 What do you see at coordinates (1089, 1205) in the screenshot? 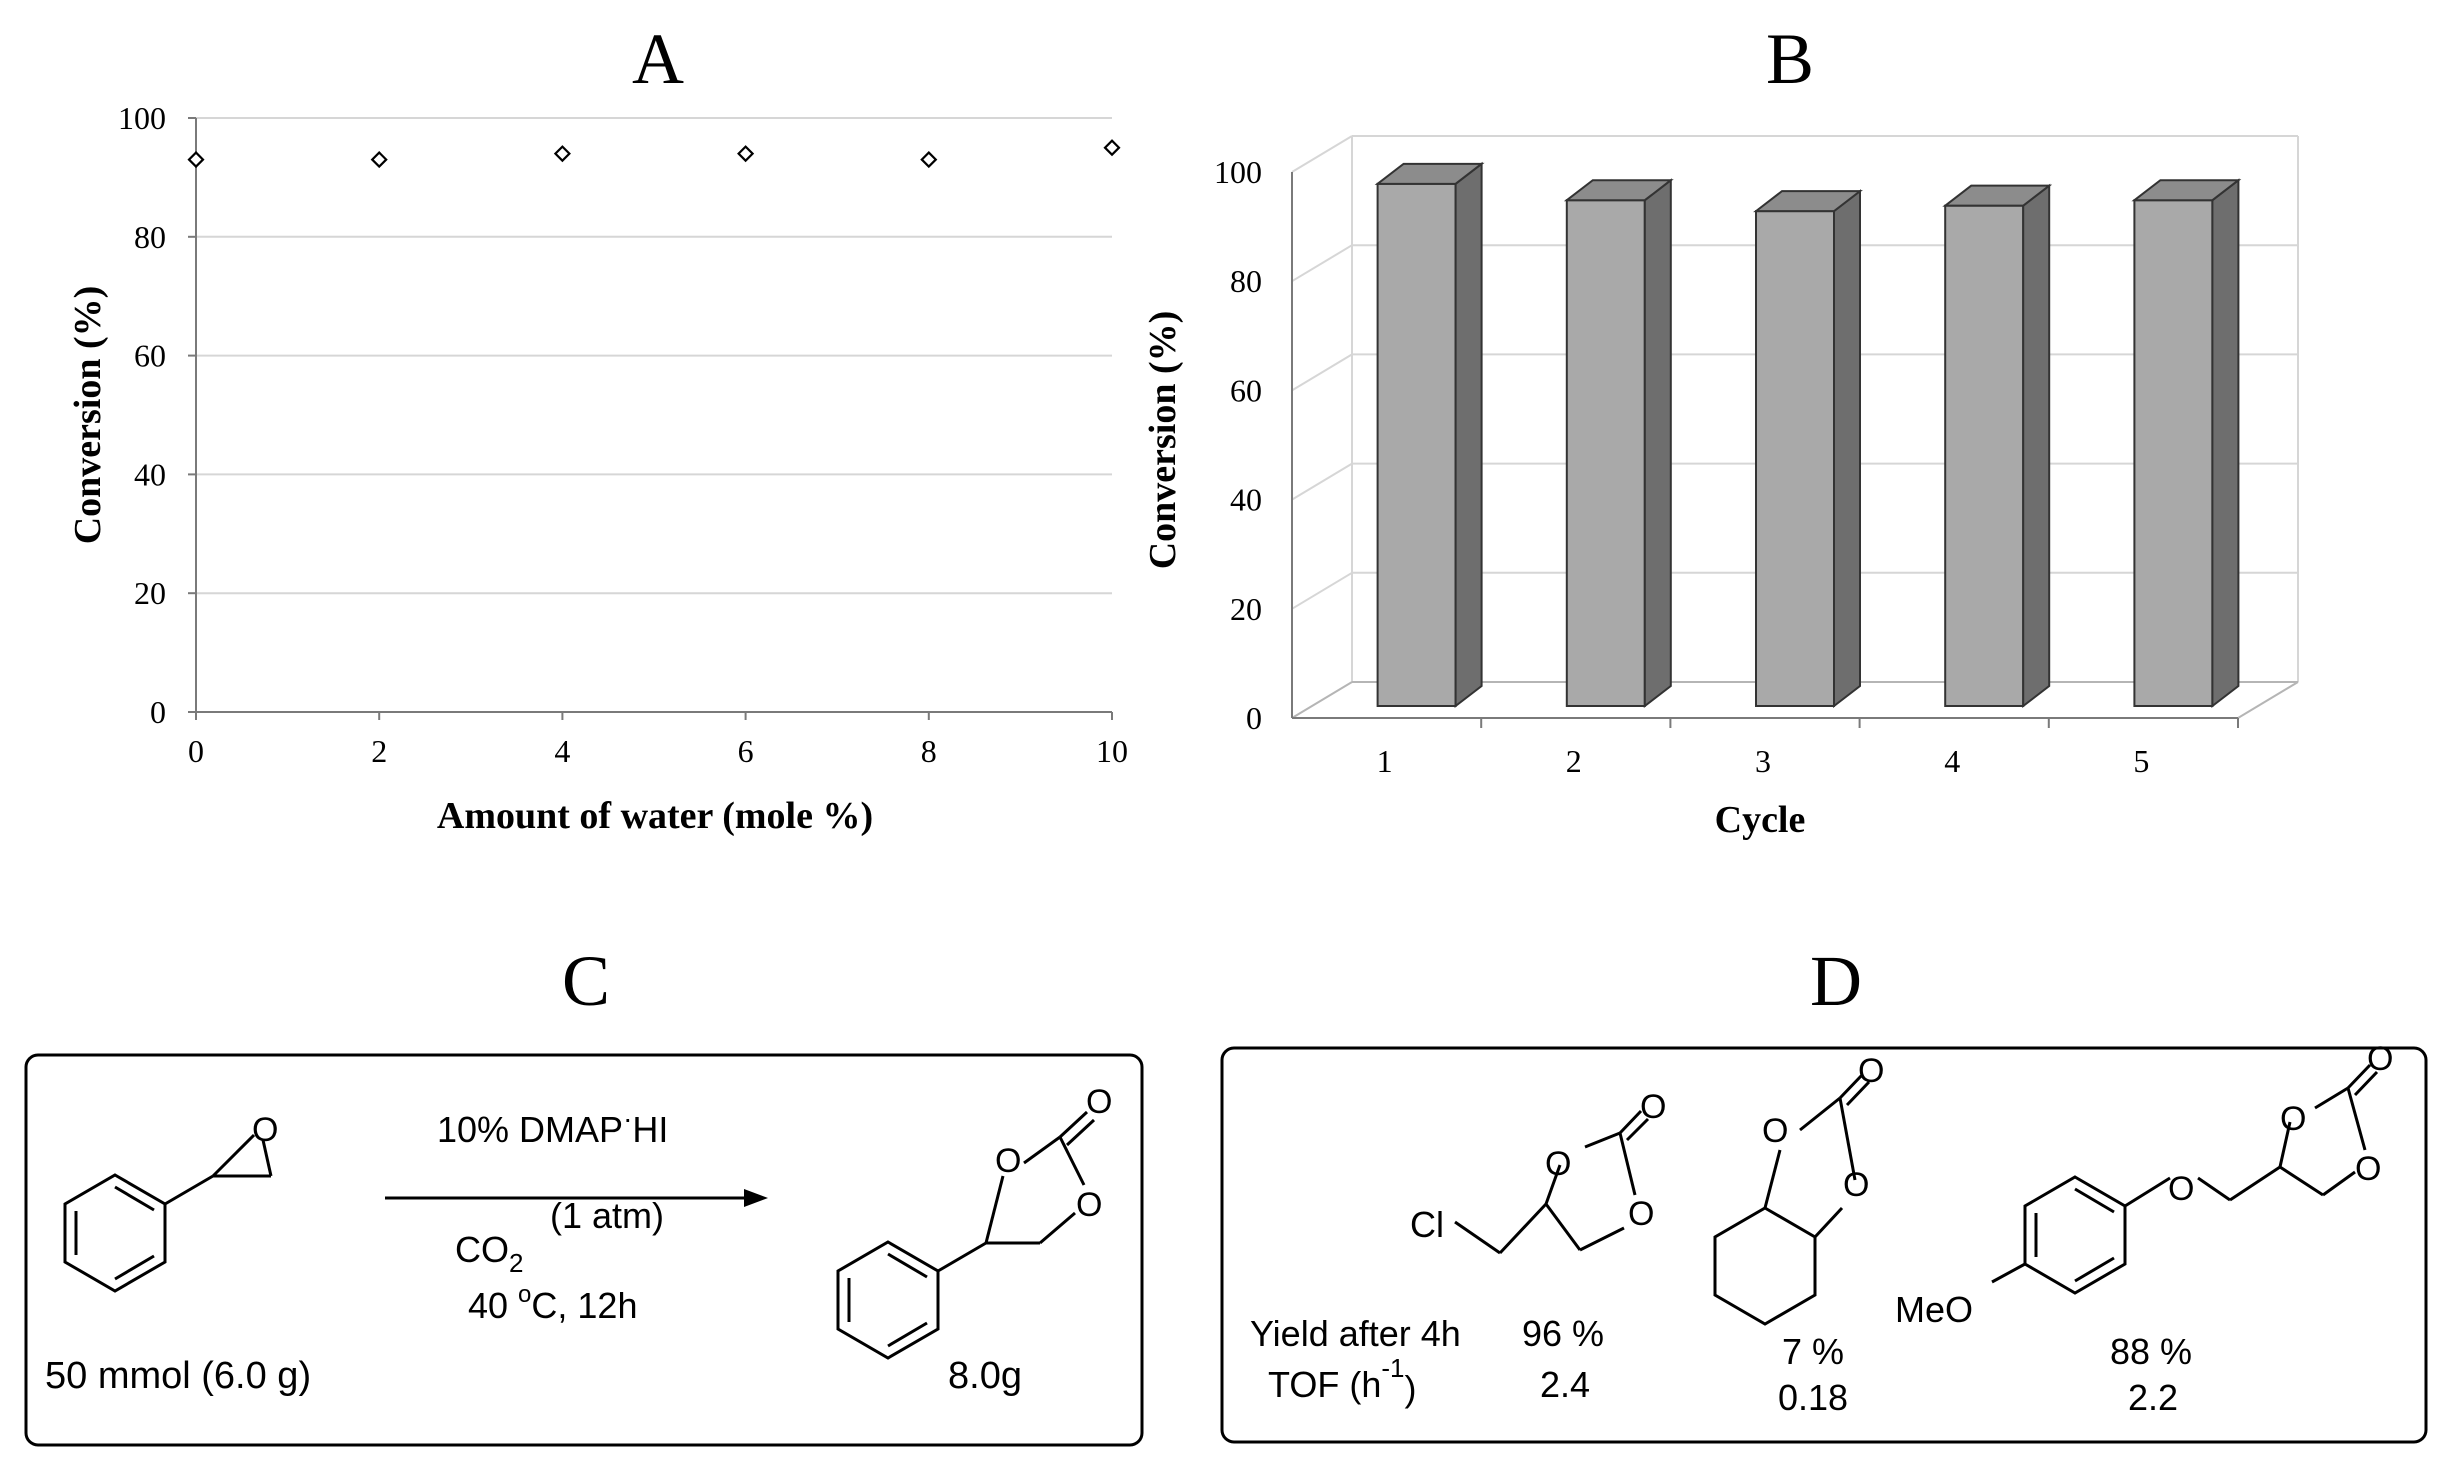
I see `carbonate-ring-oxygen-2: O` at bounding box center [1089, 1205].